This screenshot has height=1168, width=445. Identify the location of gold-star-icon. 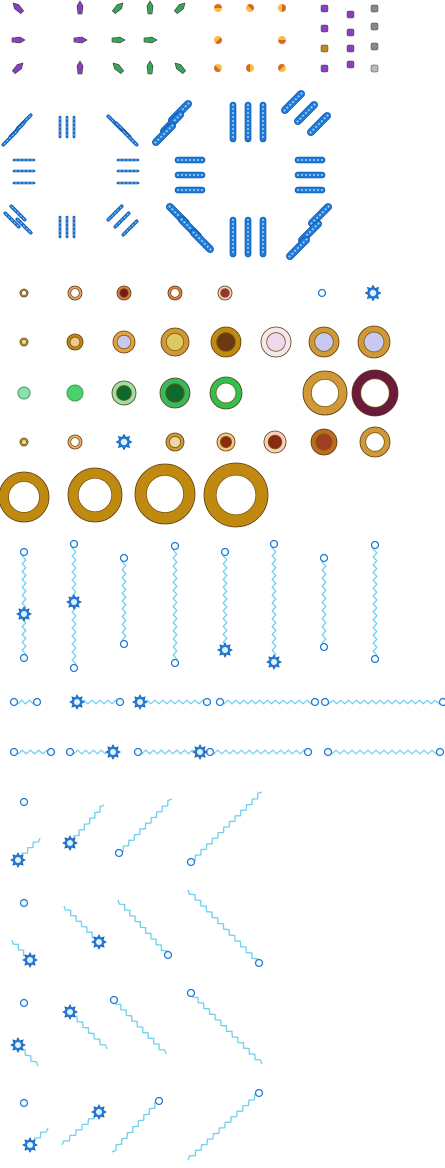
(124, 442).